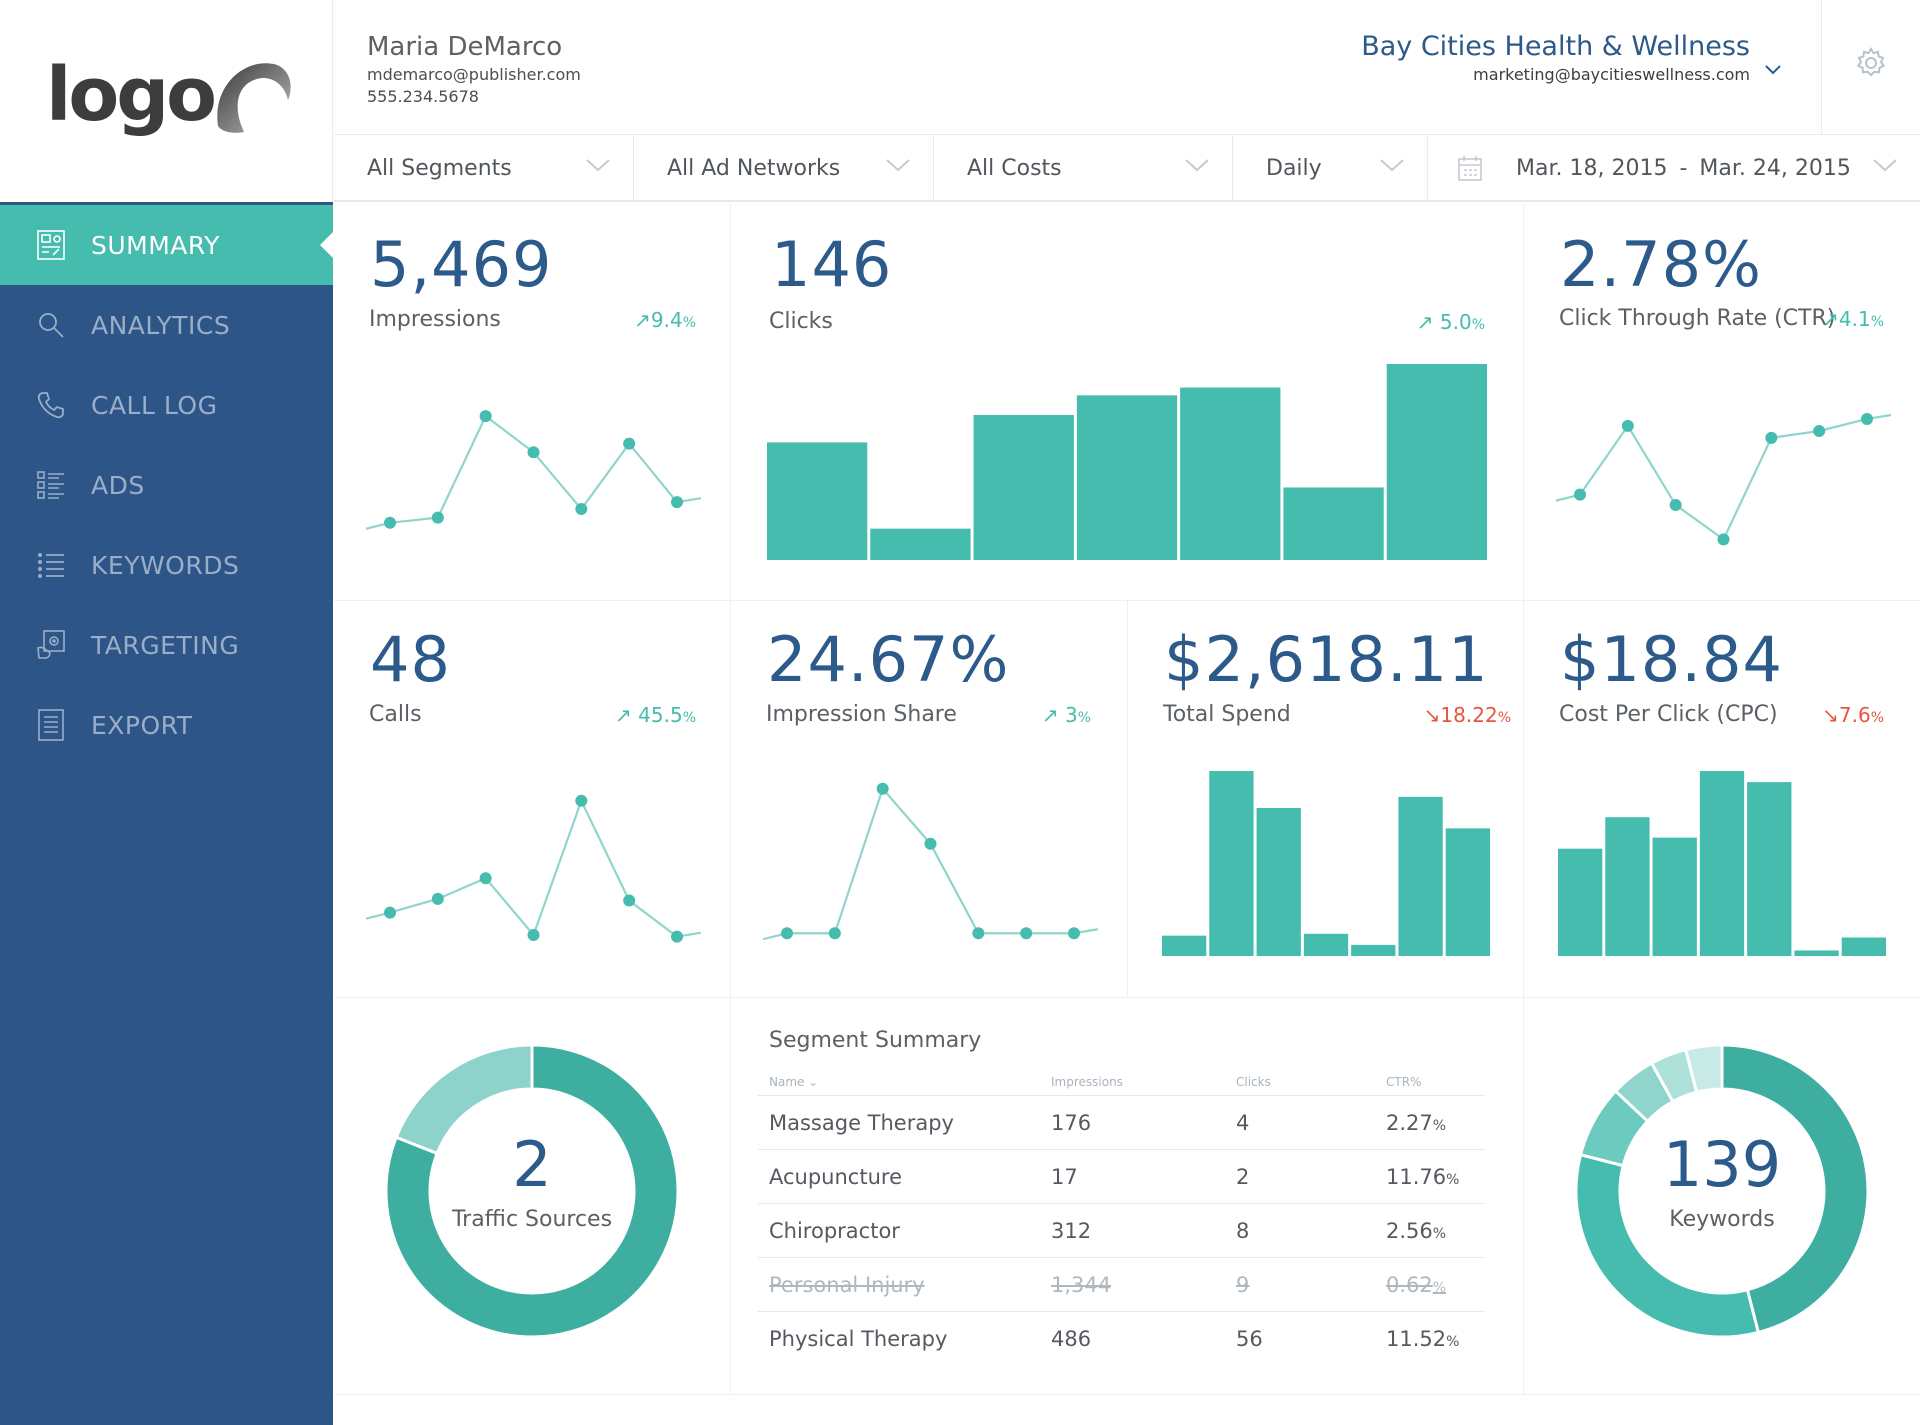 The width and height of the screenshot is (1920, 1425). What do you see at coordinates (1253, 1081) in the screenshot?
I see `clicks-column-header: Clicks` at bounding box center [1253, 1081].